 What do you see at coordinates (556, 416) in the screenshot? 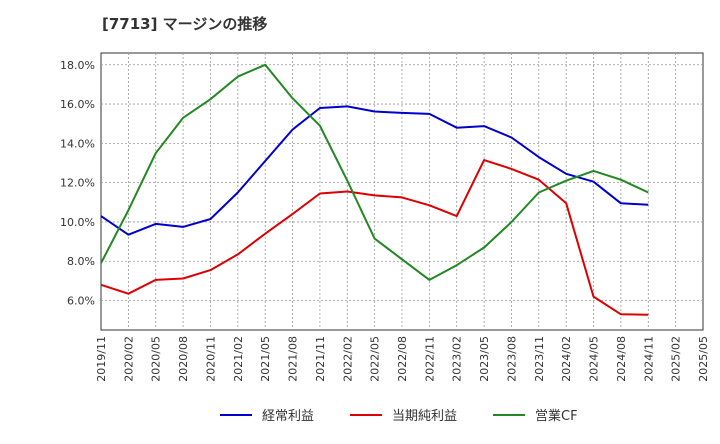
I see `legend-label-2: 営業CF` at bounding box center [556, 416].